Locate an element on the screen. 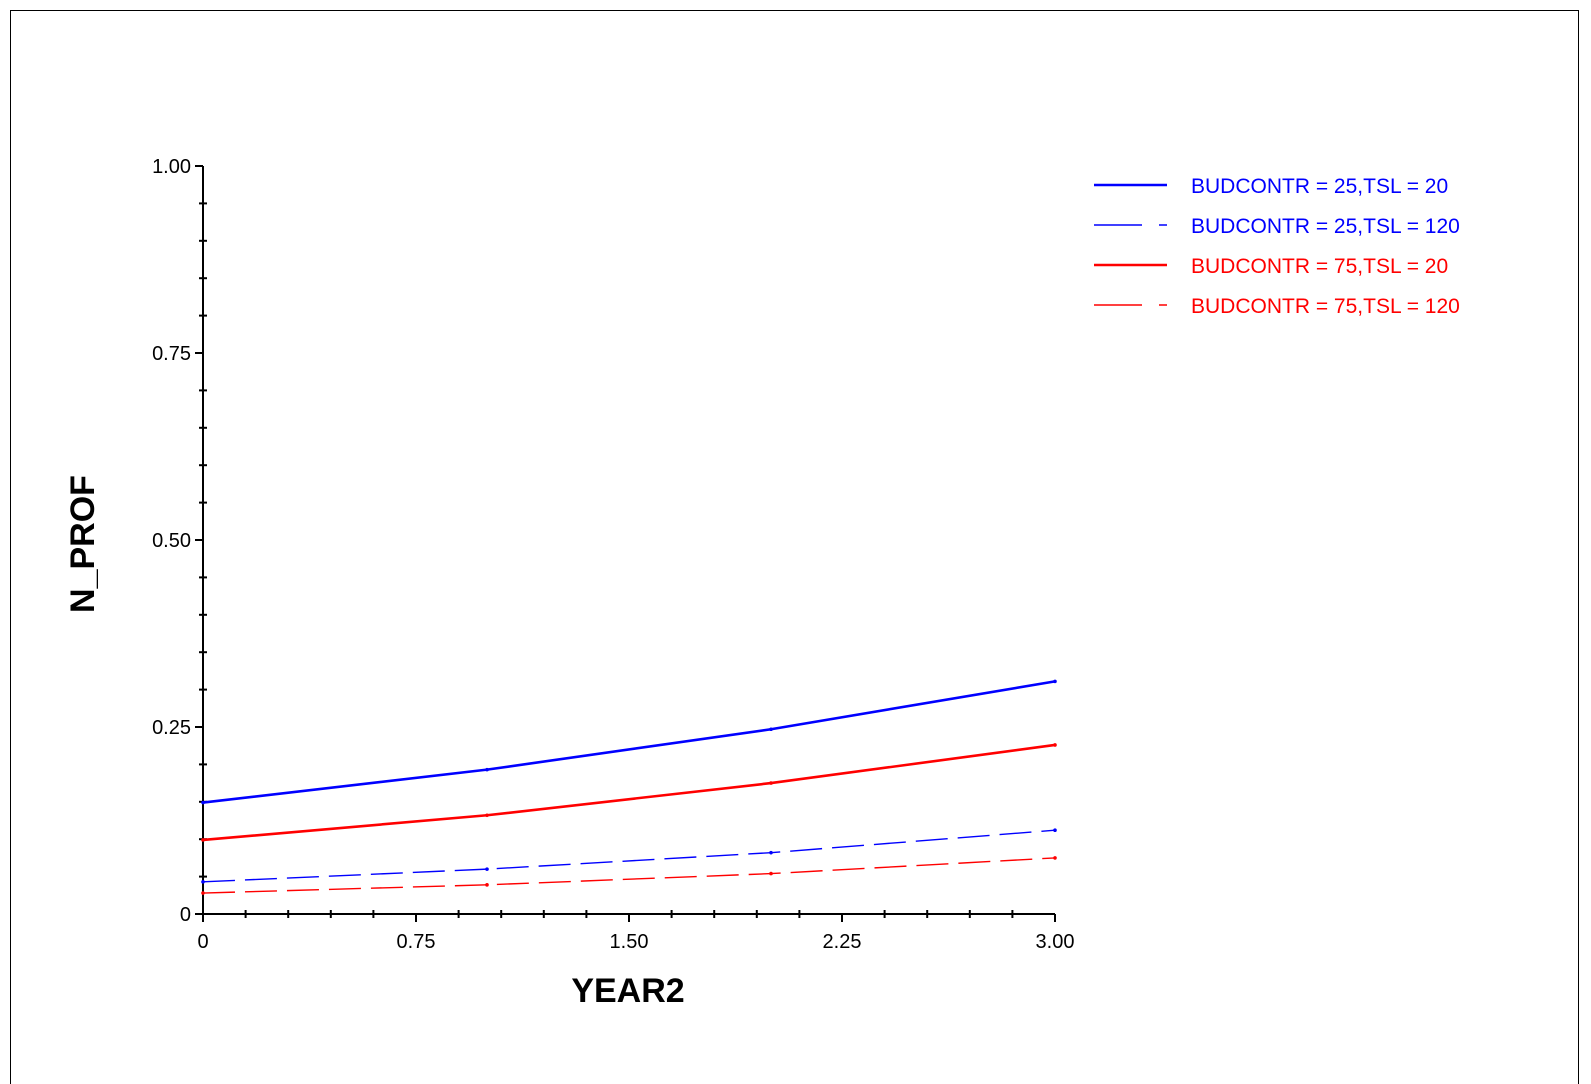  legend-label: BUDCONTR = 75,TSL = 120 is located at coordinates (1325, 306).